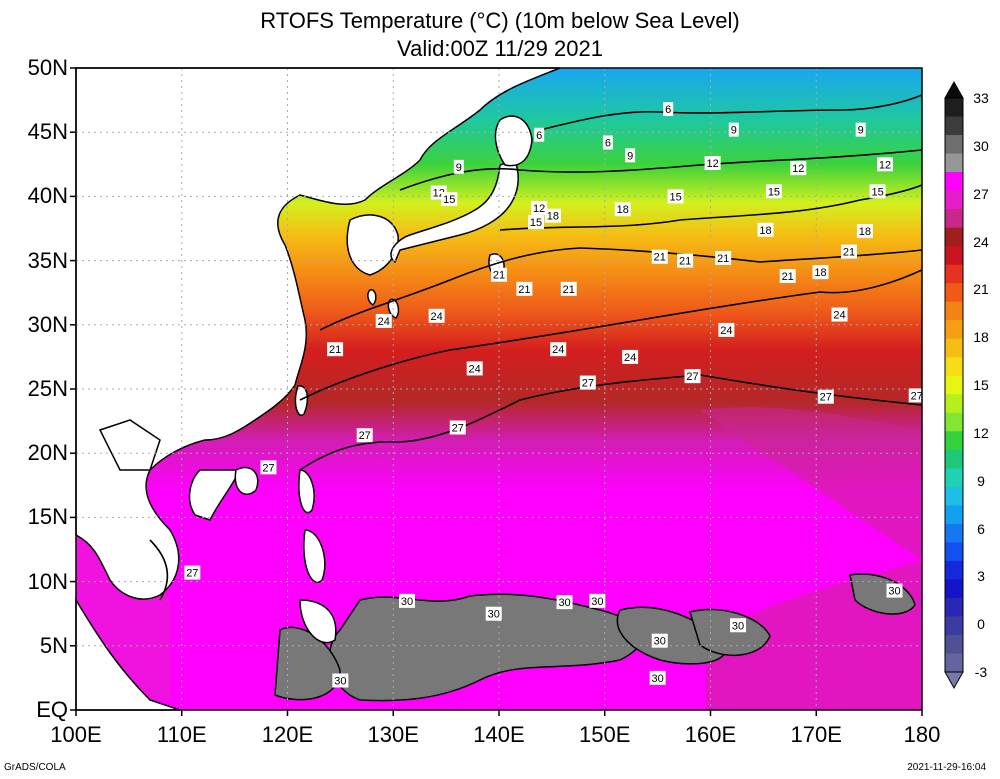 The width and height of the screenshot is (1000, 779). Describe the element at coordinates (47, 581) in the screenshot. I see `lat-label: 10N` at that location.